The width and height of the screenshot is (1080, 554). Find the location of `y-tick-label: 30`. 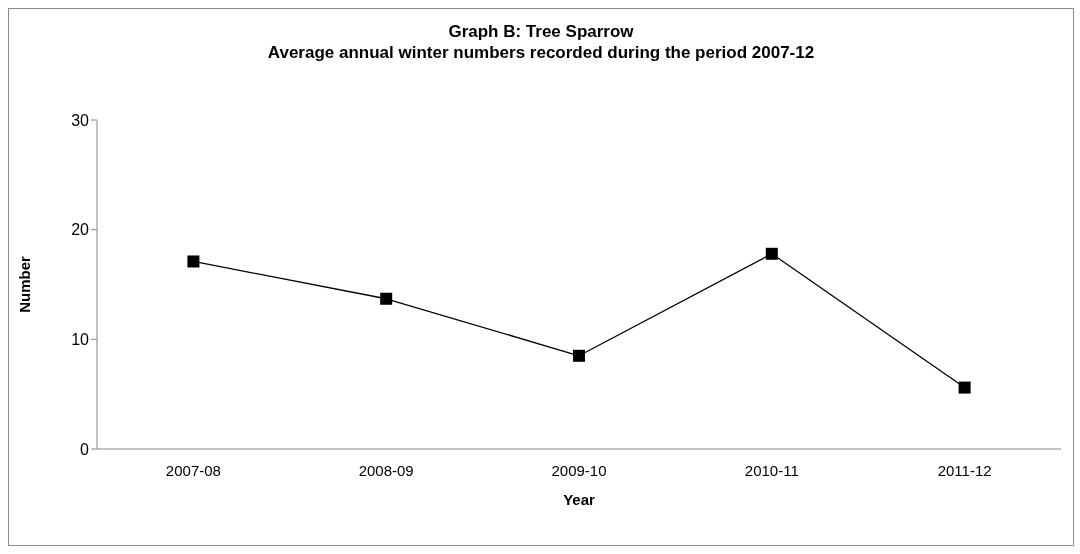

y-tick-label: 30 is located at coordinates (80, 120).